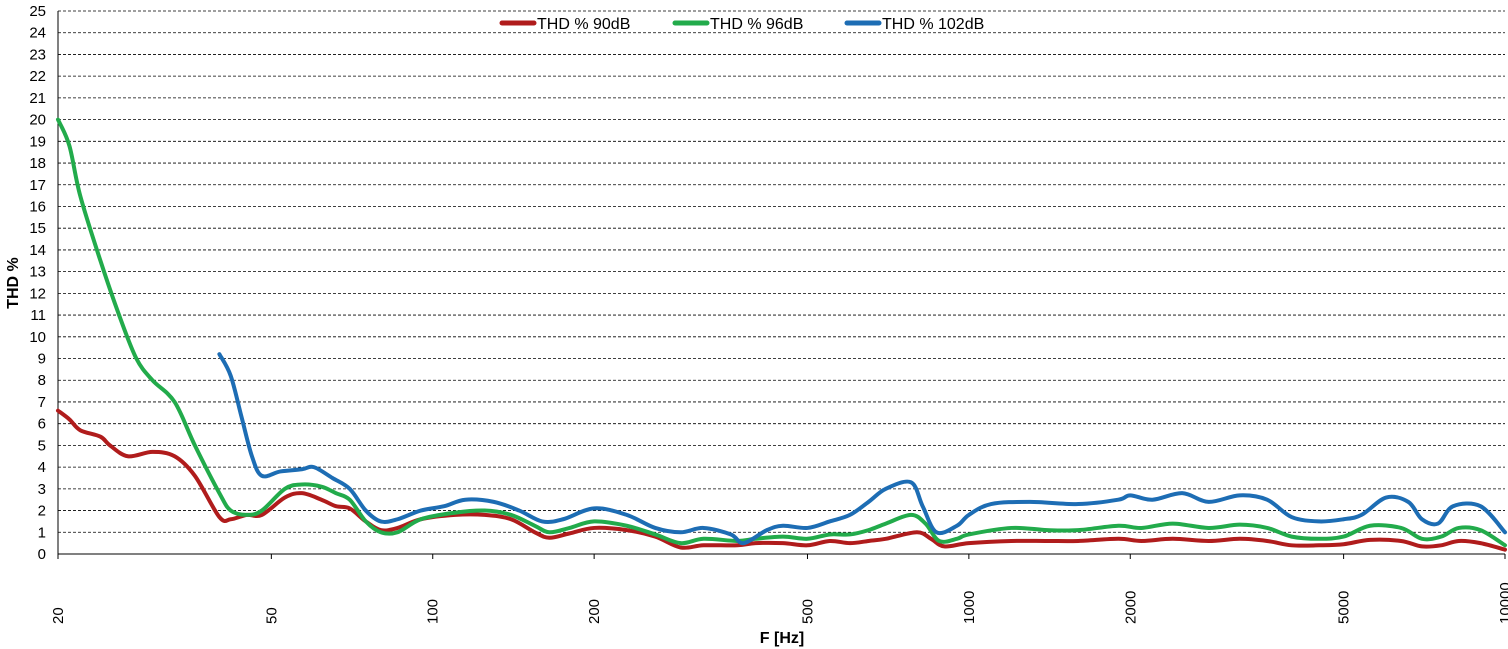 The width and height of the screenshot is (1508, 649). I want to click on y-tick-label-22: 22, so click(37, 76).